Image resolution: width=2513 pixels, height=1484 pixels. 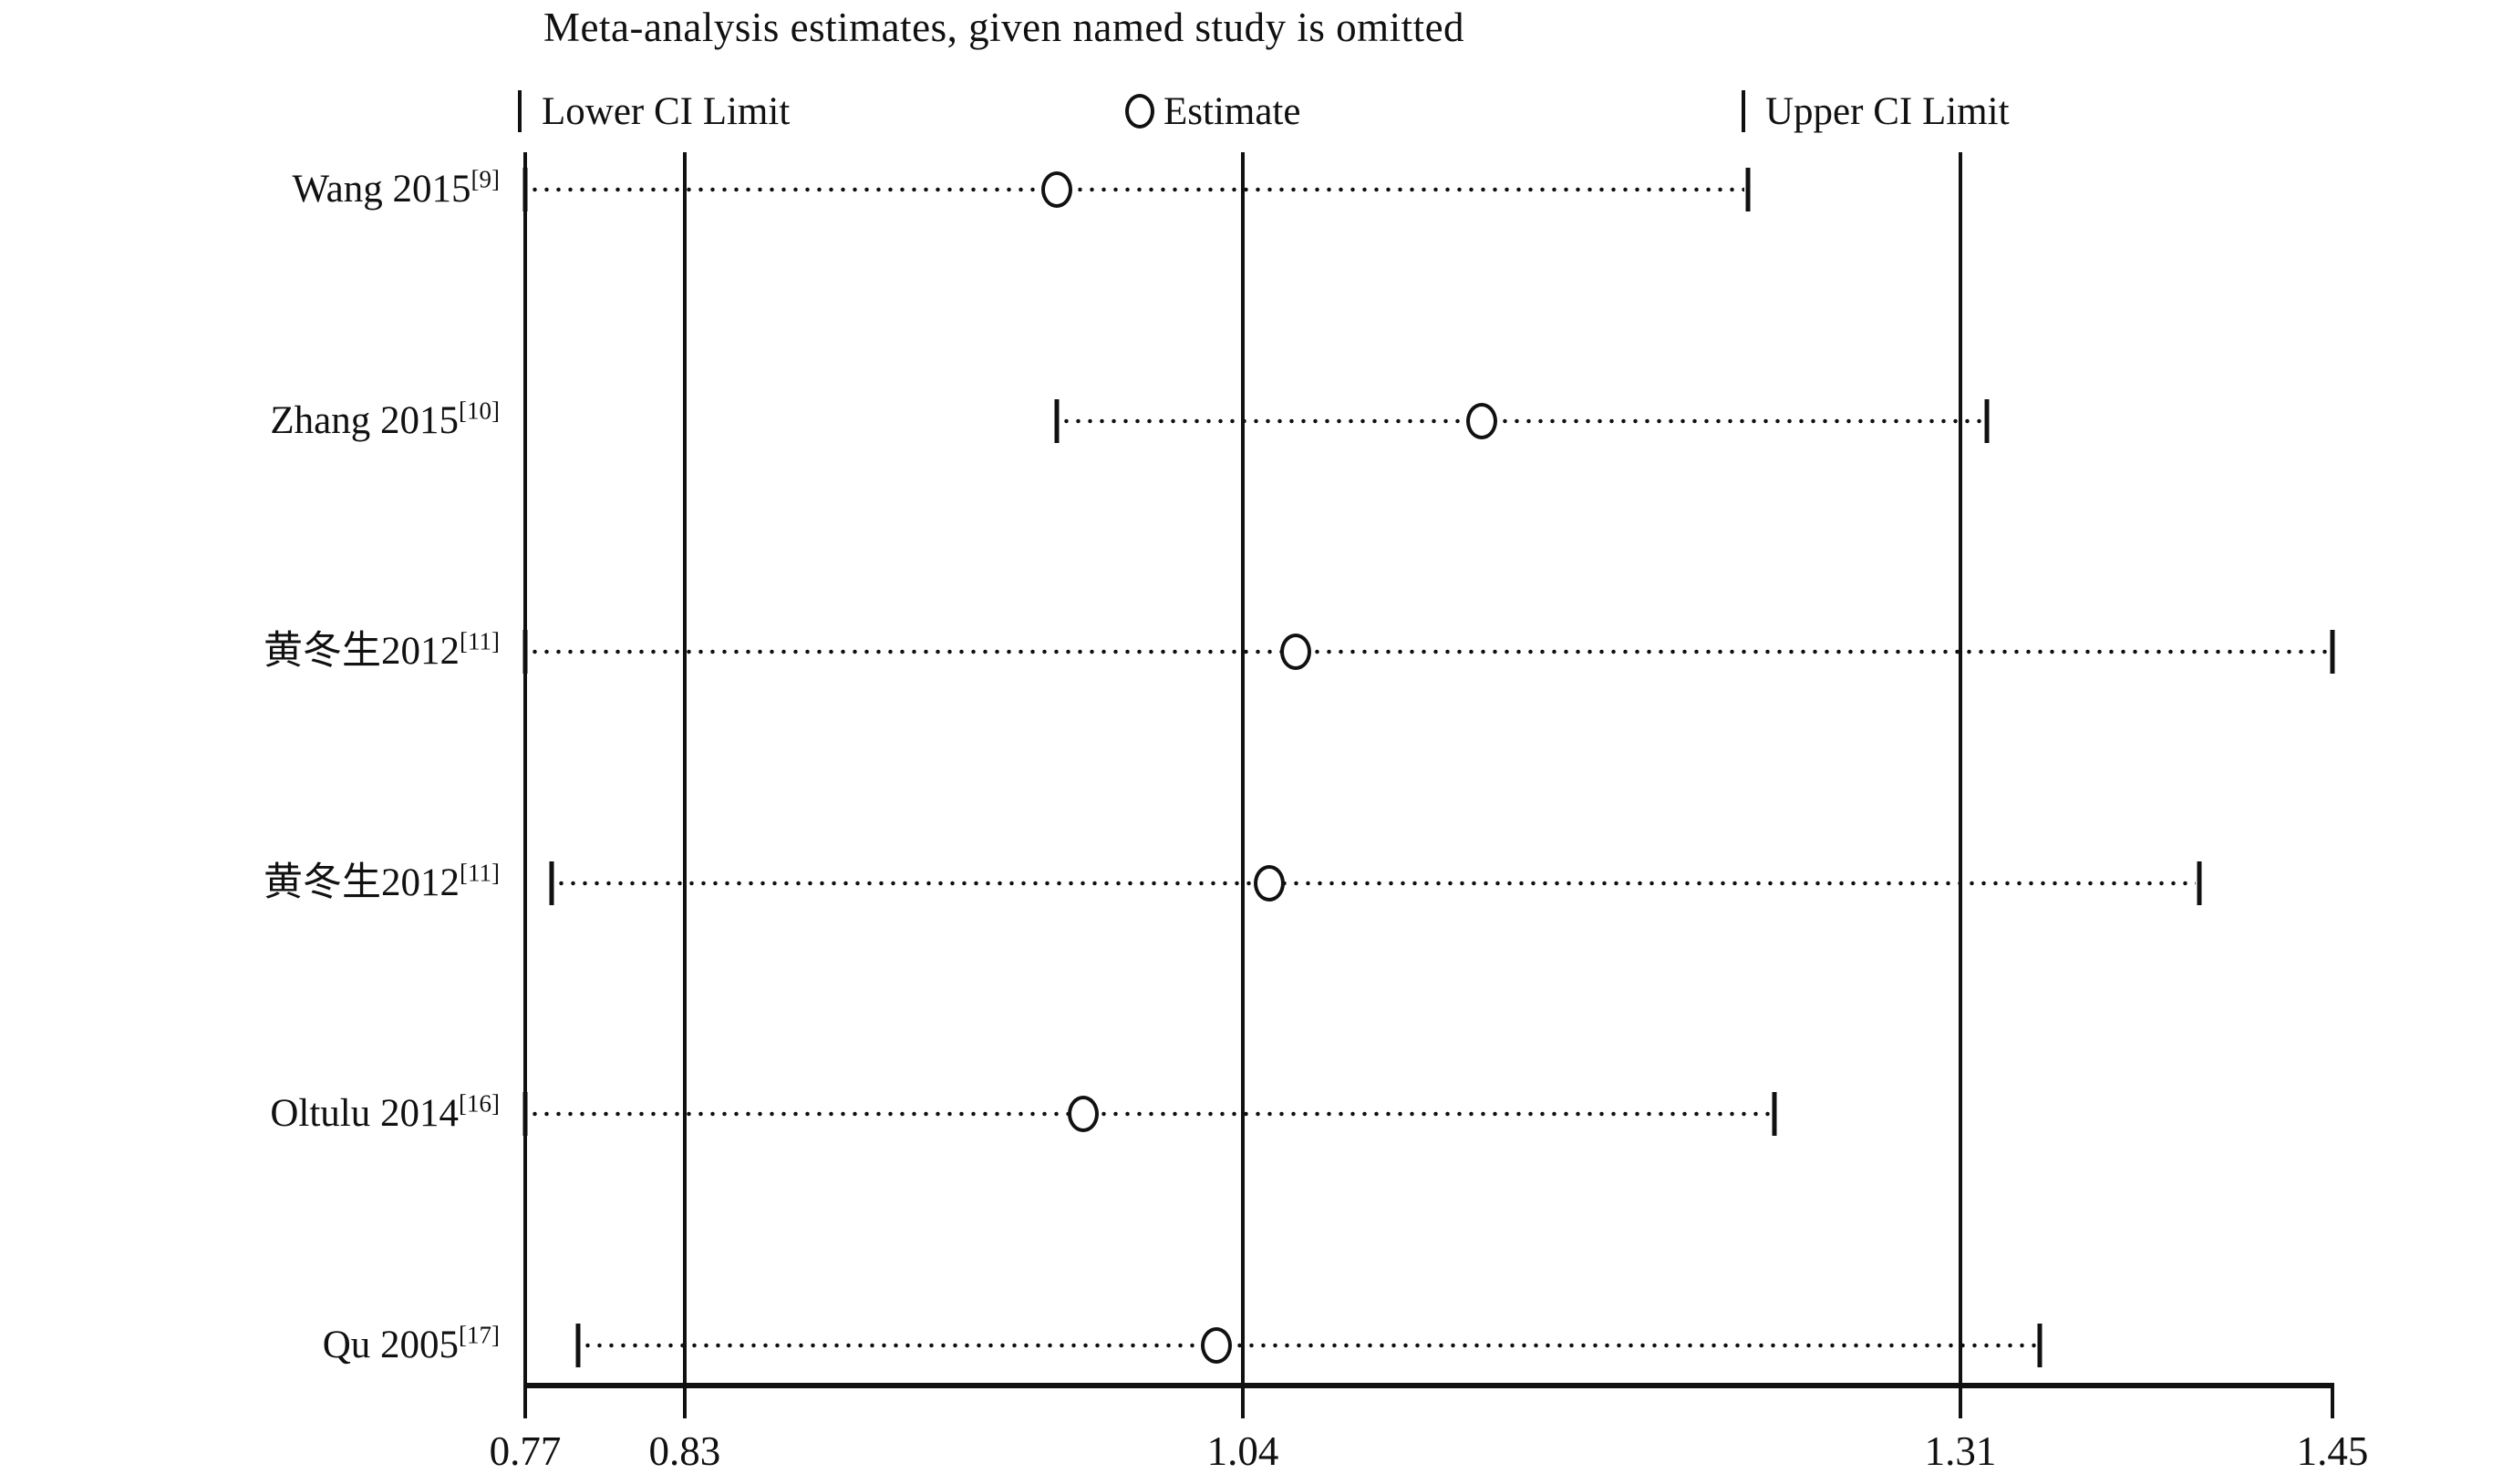 I want to click on study-label: Qu 2005[17], so click(x=304, y=1345).